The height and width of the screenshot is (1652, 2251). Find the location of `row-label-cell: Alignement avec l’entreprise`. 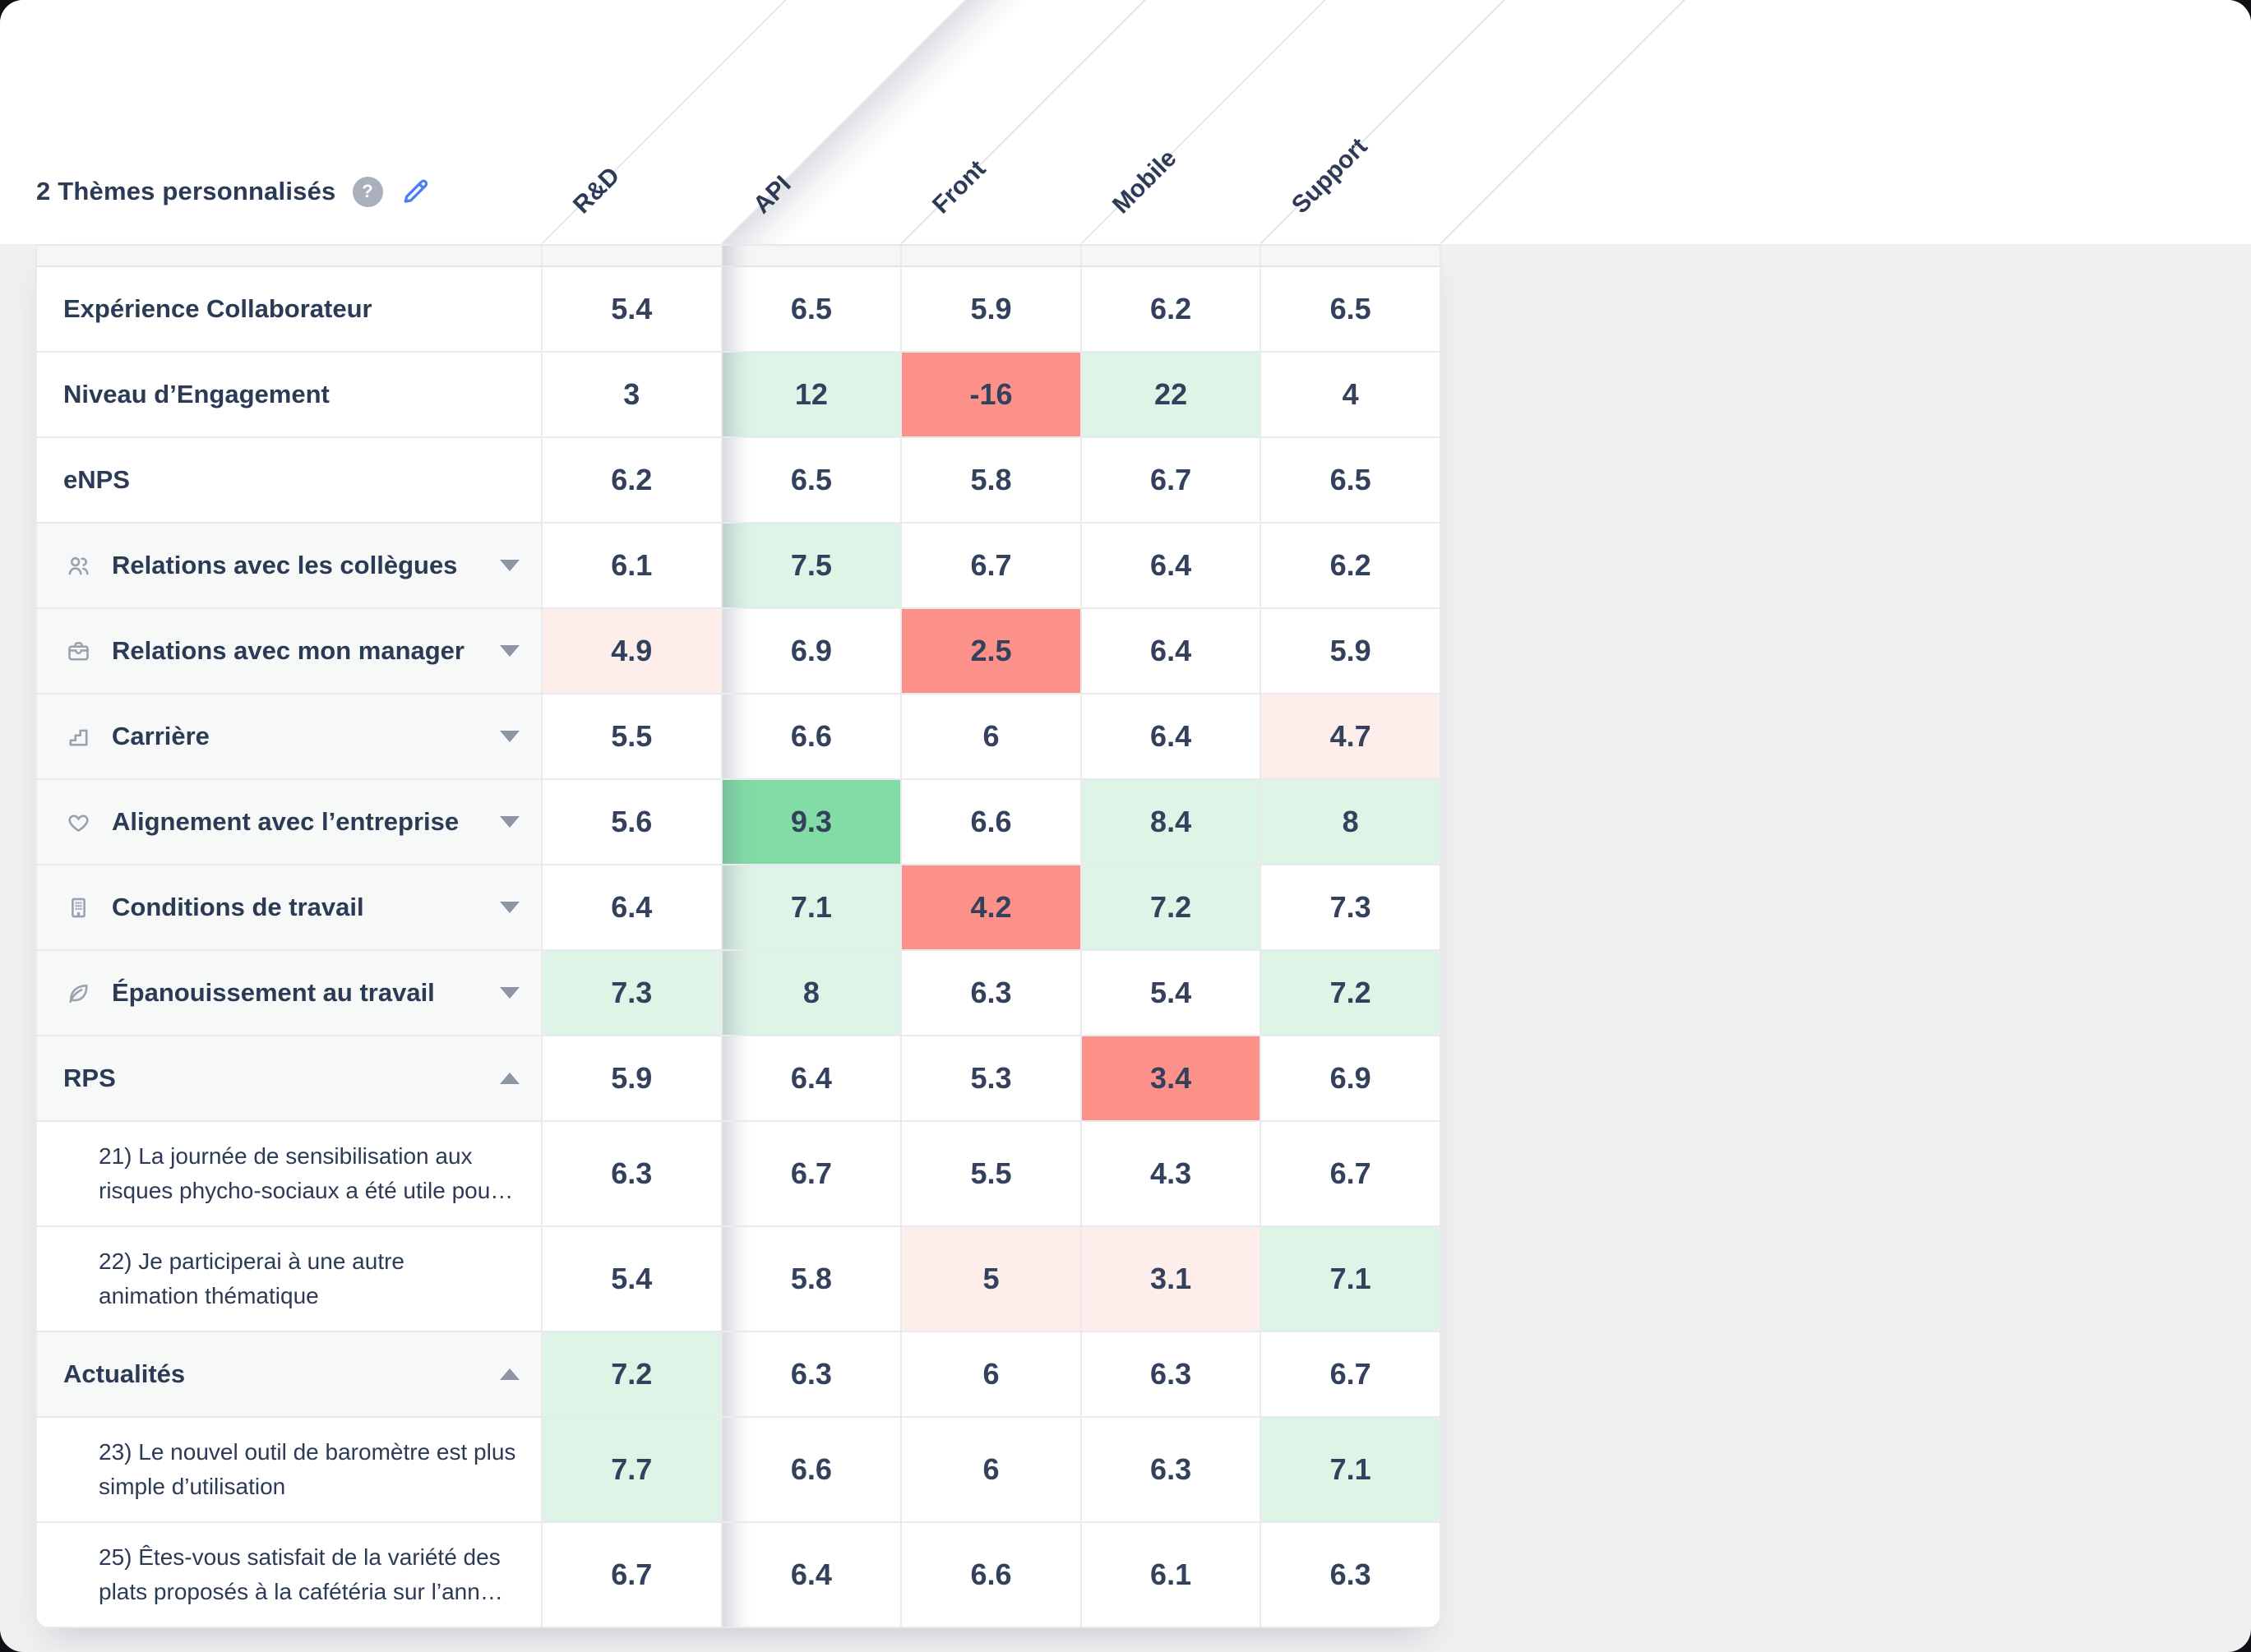

row-label-cell: Alignement avec l’entreprise is located at coordinates (289, 822).